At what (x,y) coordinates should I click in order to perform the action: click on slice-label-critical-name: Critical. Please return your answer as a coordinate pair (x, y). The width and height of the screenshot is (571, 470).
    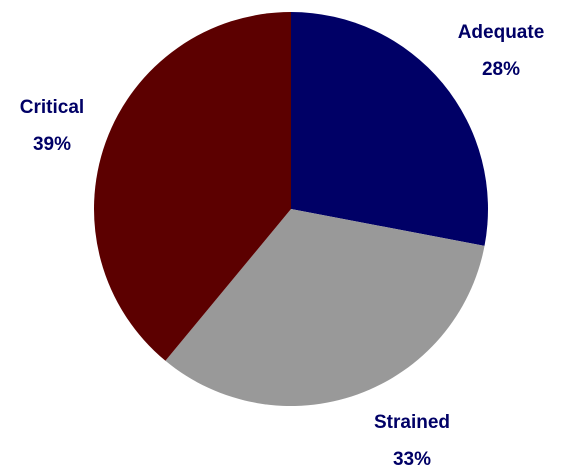
    Looking at the image, I should click on (52, 107).